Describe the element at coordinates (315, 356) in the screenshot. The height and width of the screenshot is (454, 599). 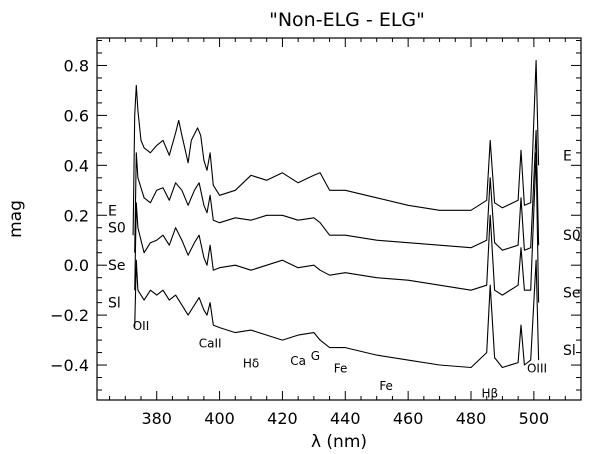
I see `line-annotation: G` at that location.